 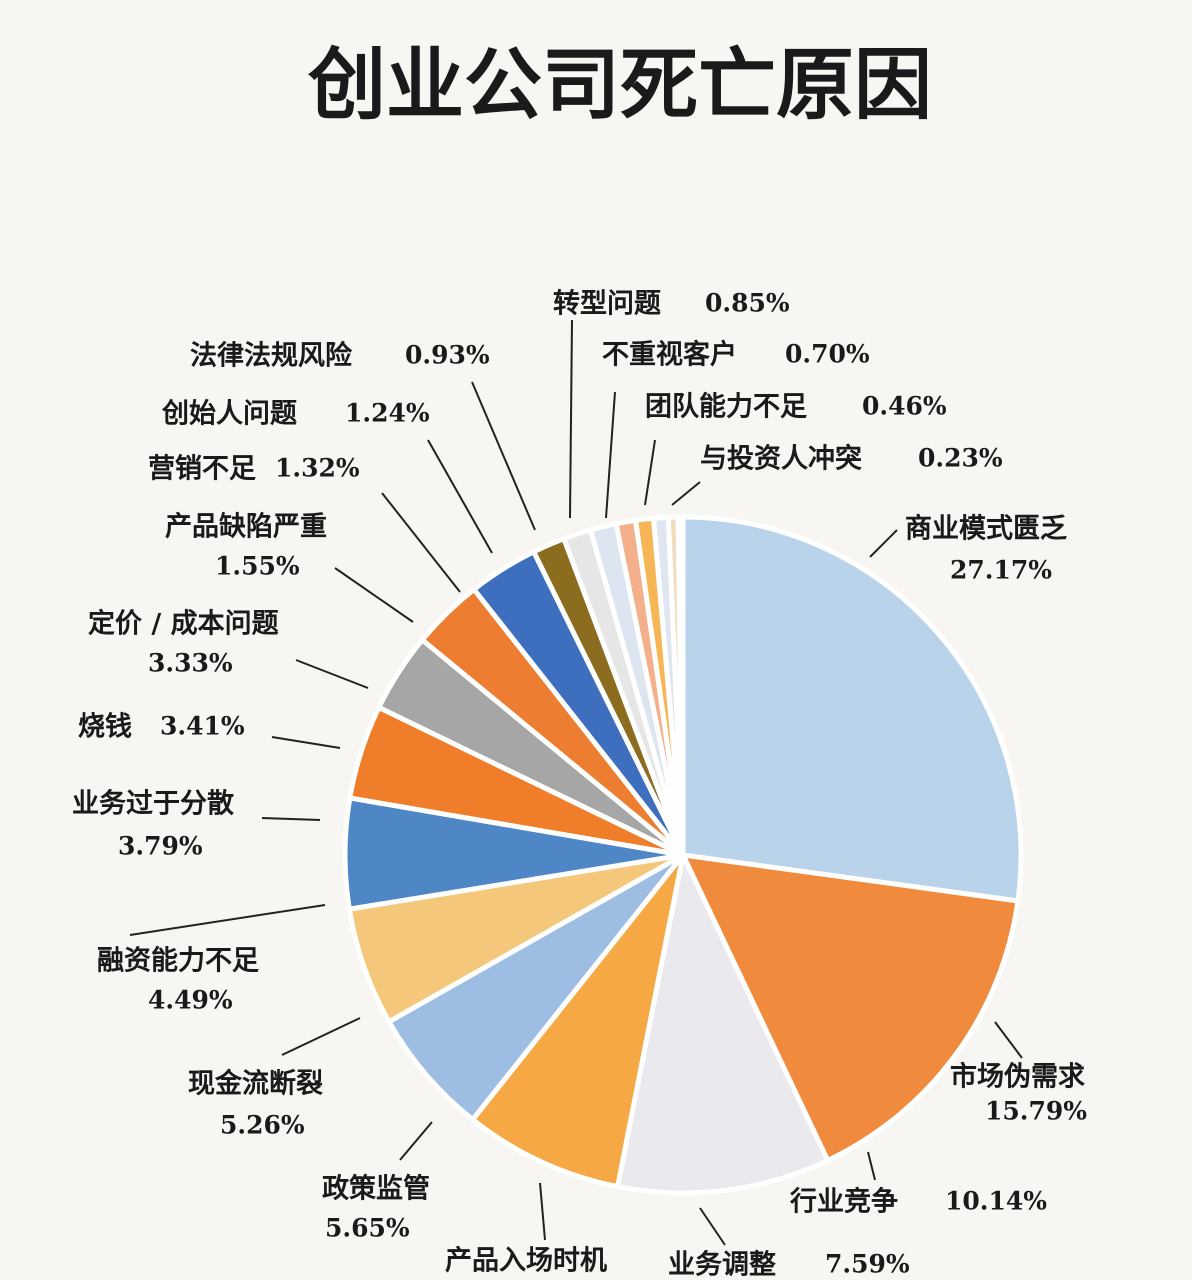 What do you see at coordinates (257, 566) in the screenshot?
I see `value-label: 1.55%` at bounding box center [257, 566].